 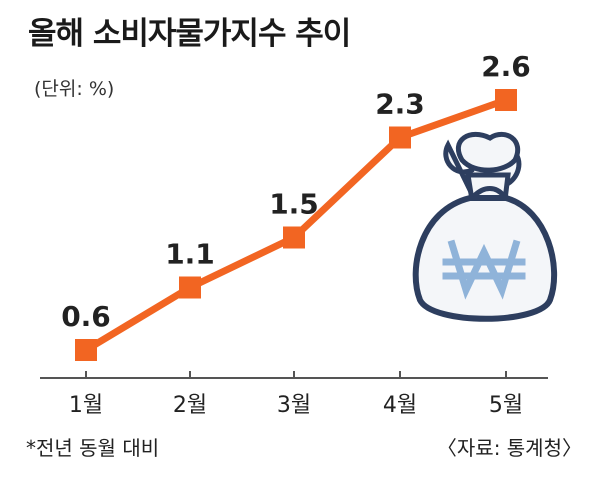 I want to click on bag-tie, so click(x=489, y=192).